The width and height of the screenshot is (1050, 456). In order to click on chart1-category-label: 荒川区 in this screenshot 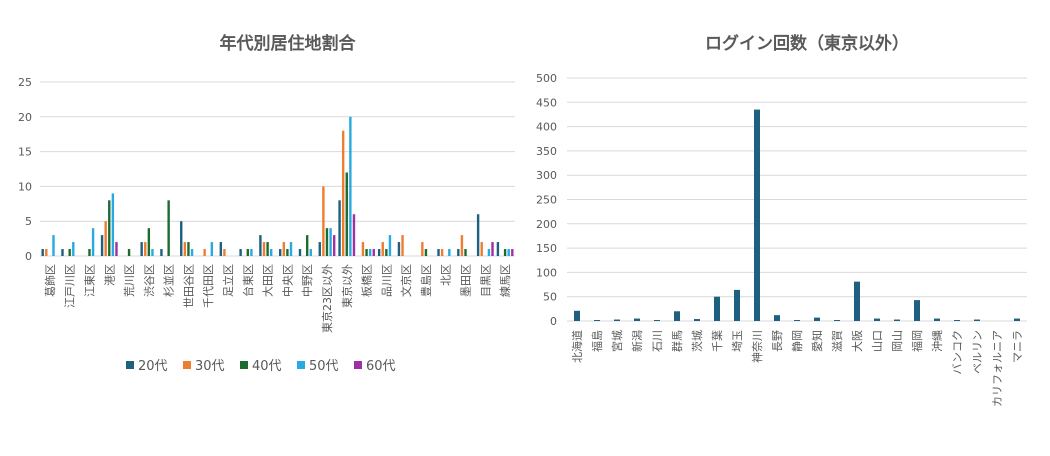, I will do `click(129, 280)`.